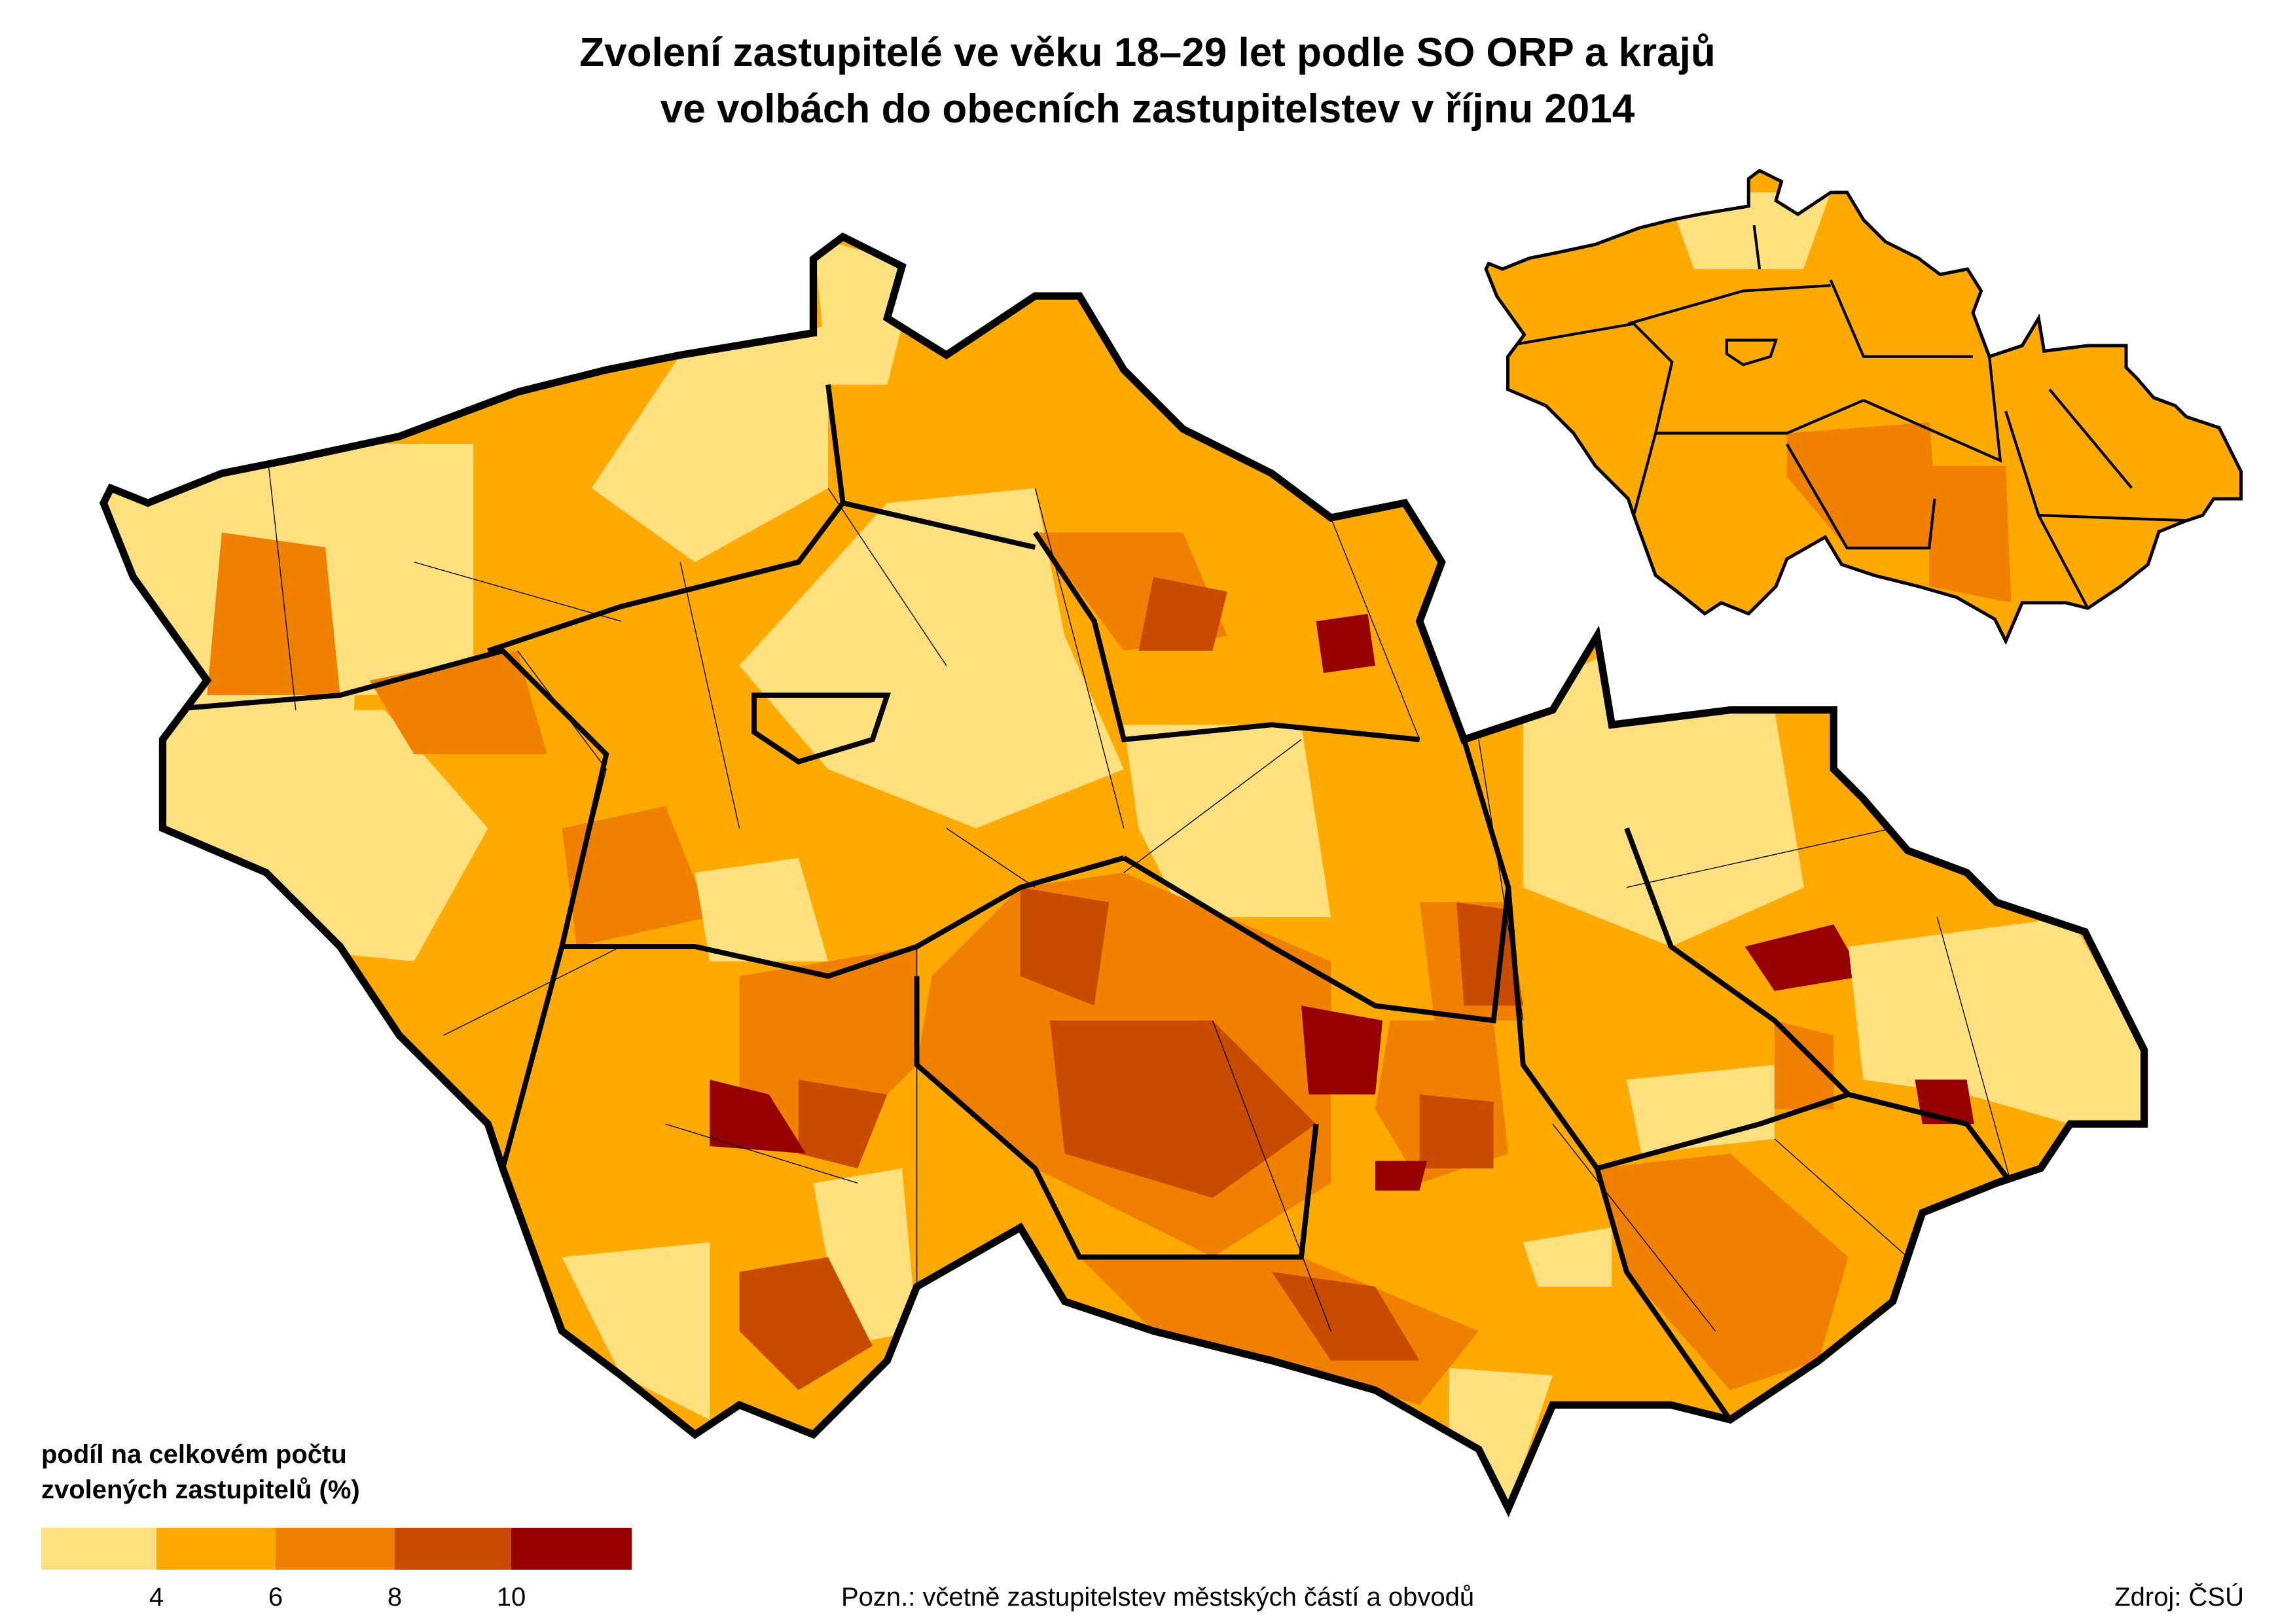 This screenshot has height=1624, width=2295. Describe the element at coordinates (275, 1597) in the screenshot. I see `legend-tick-label: 6` at that location.